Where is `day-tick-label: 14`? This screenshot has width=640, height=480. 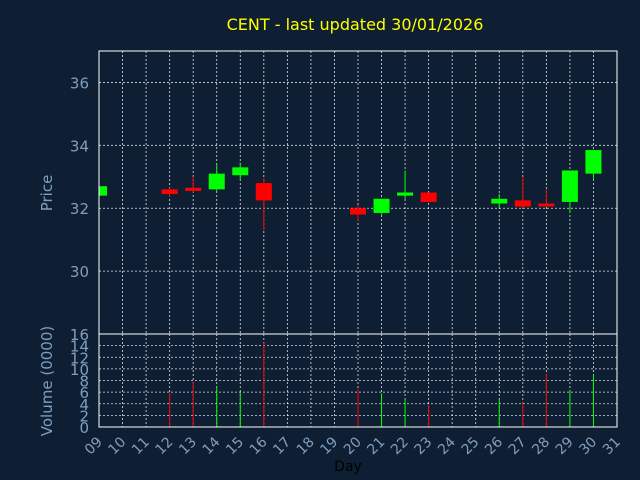
day-tick-label: 14 is located at coordinates (212, 446).